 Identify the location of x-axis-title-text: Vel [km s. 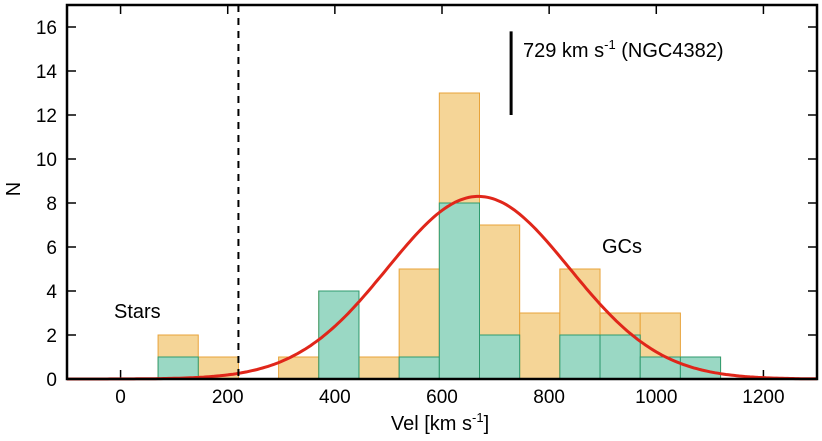
(431, 424).